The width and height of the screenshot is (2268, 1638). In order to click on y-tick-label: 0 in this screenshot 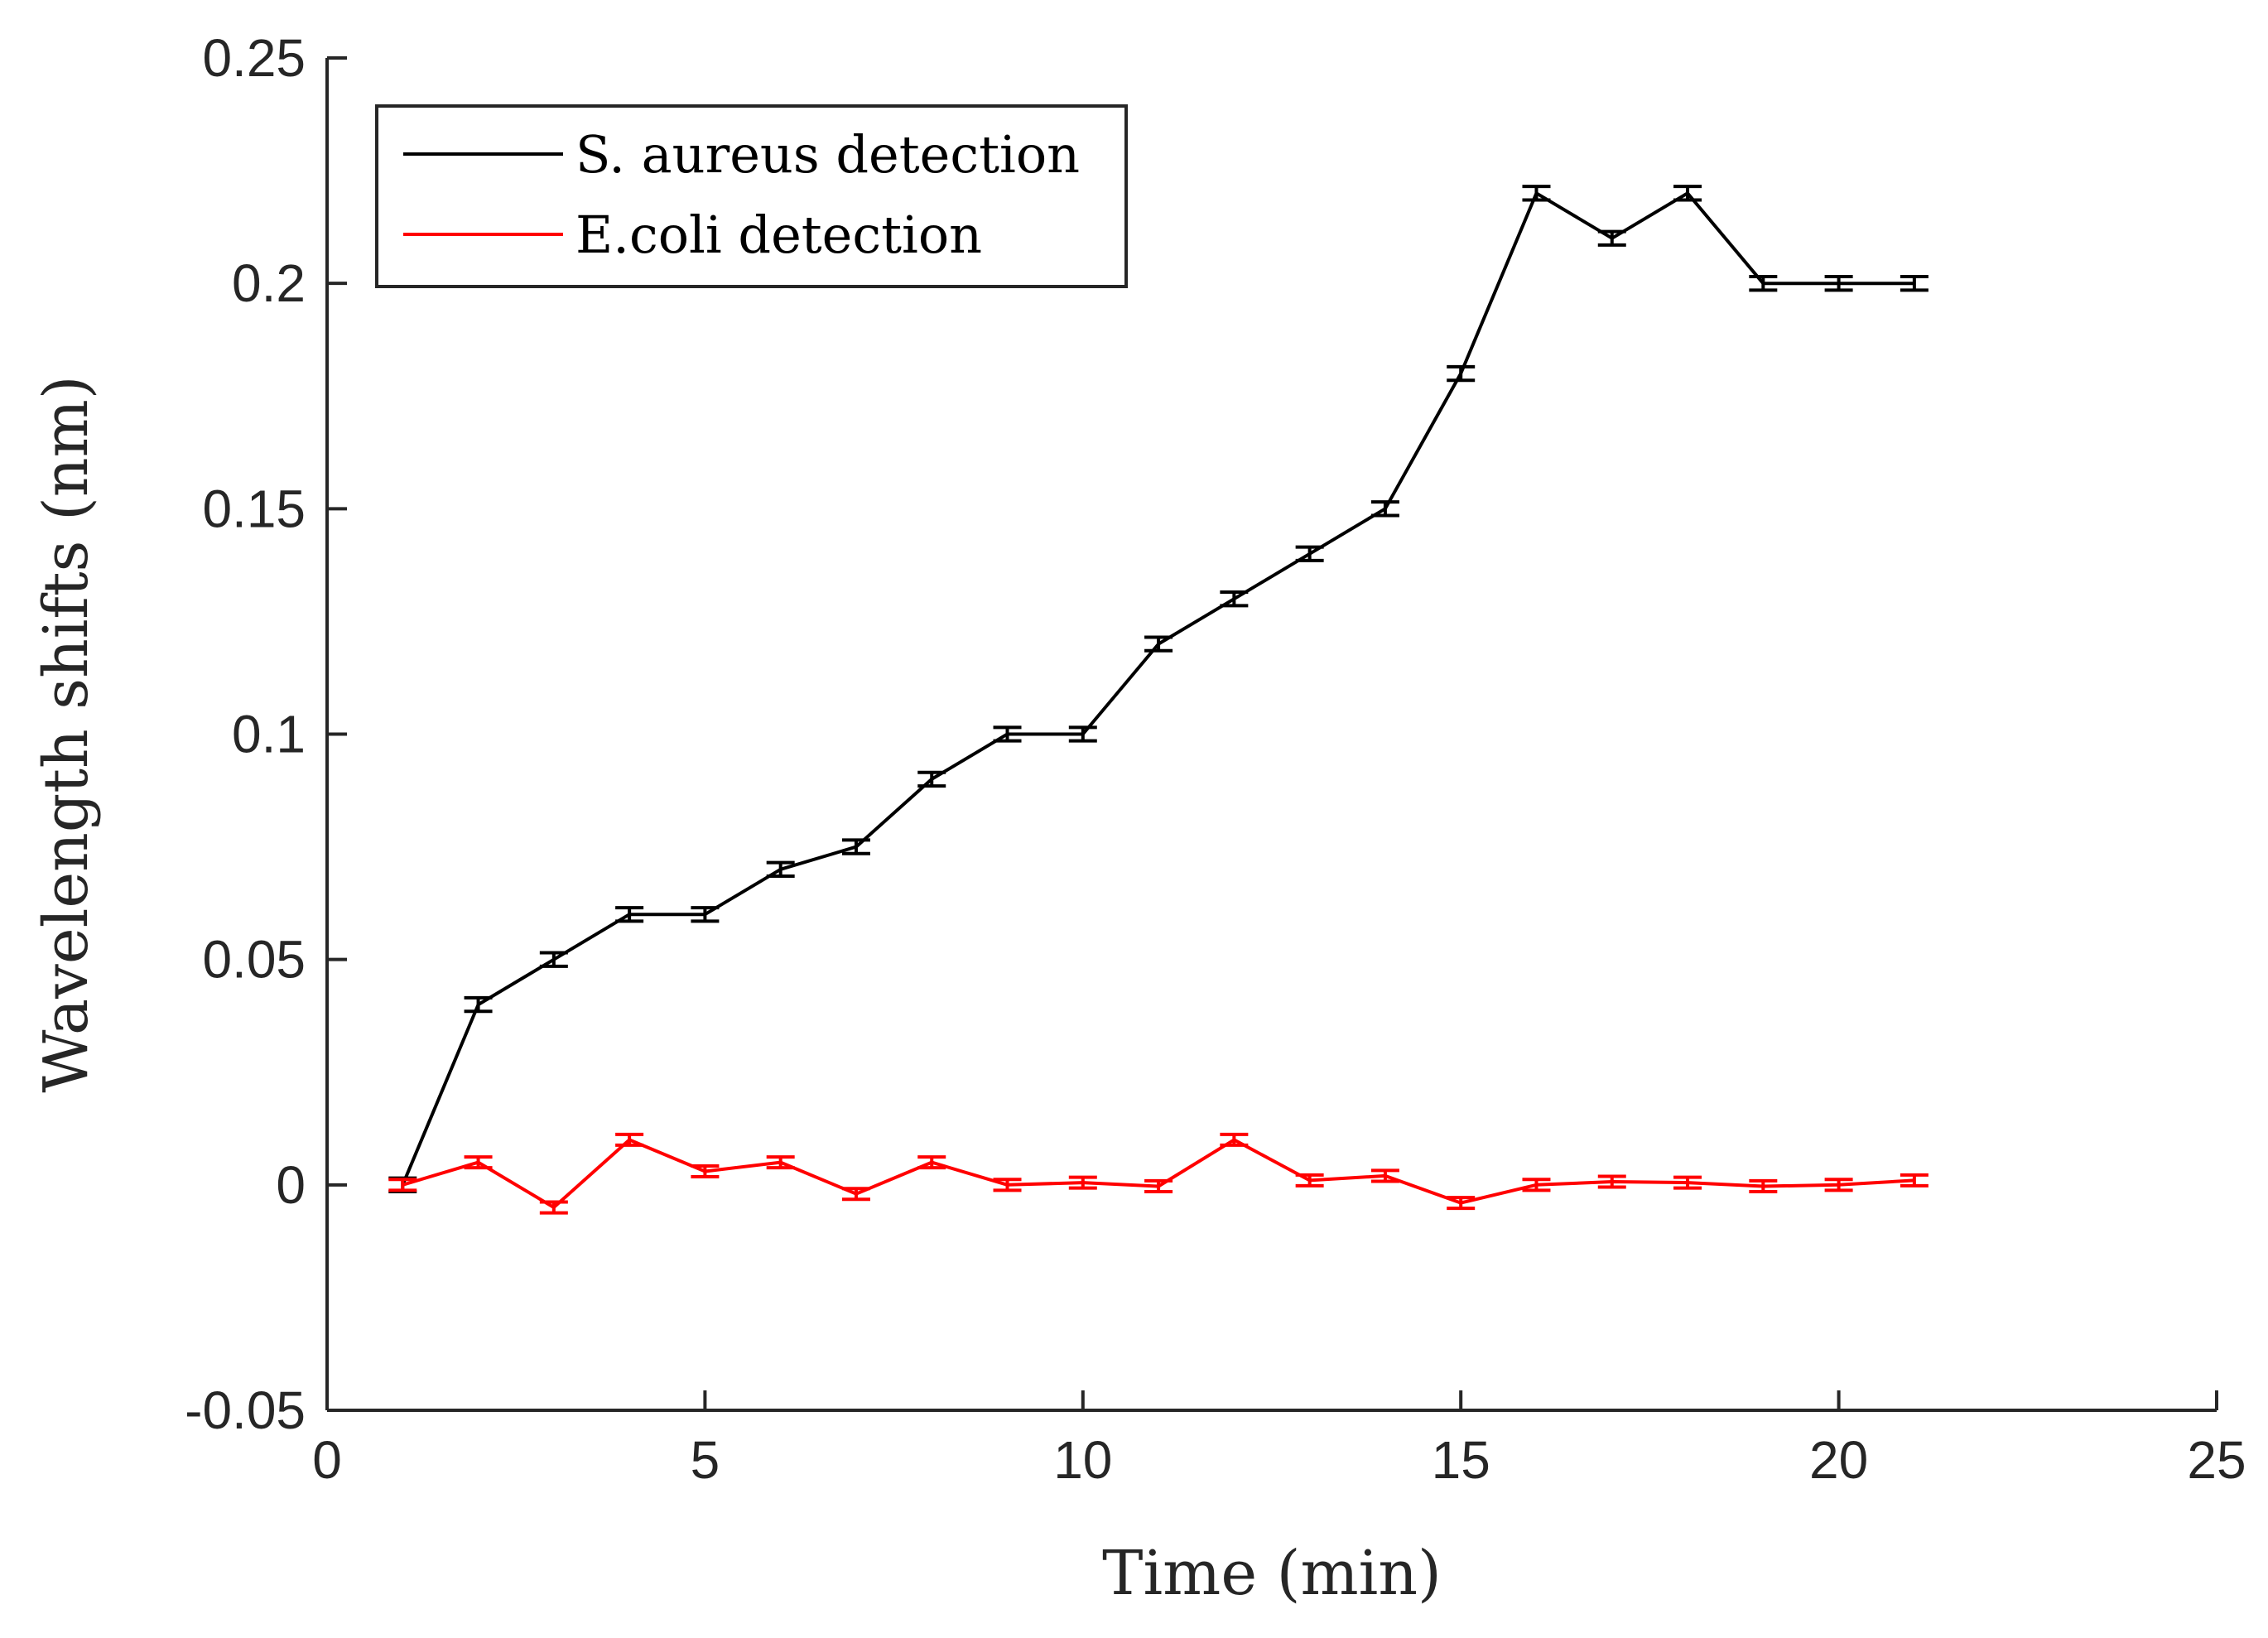, I will do `click(291, 1185)`.